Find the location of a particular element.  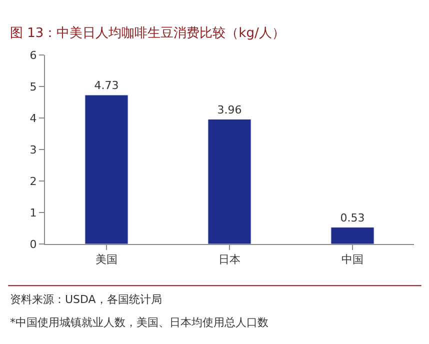

y-tick-label: 5 is located at coordinates (33, 87).